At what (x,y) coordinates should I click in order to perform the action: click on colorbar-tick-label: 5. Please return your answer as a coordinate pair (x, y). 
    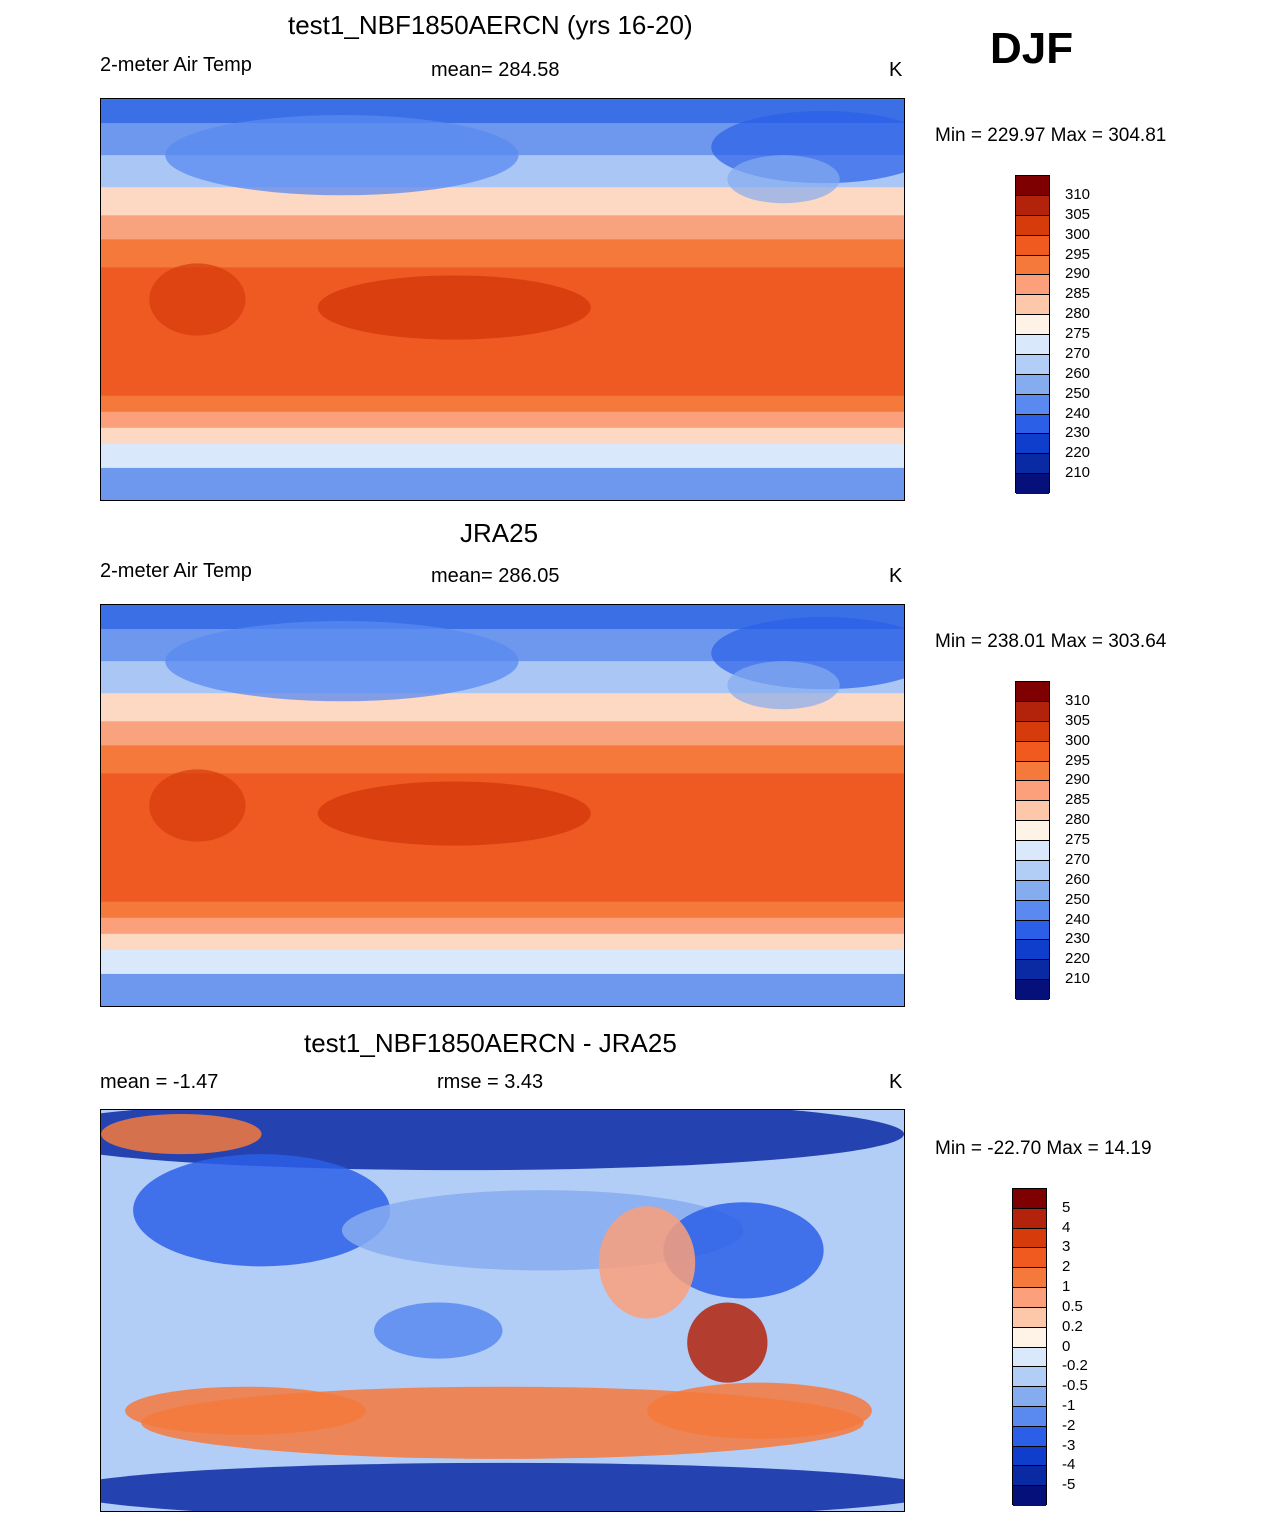
    Looking at the image, I should click on (1066, 1207).